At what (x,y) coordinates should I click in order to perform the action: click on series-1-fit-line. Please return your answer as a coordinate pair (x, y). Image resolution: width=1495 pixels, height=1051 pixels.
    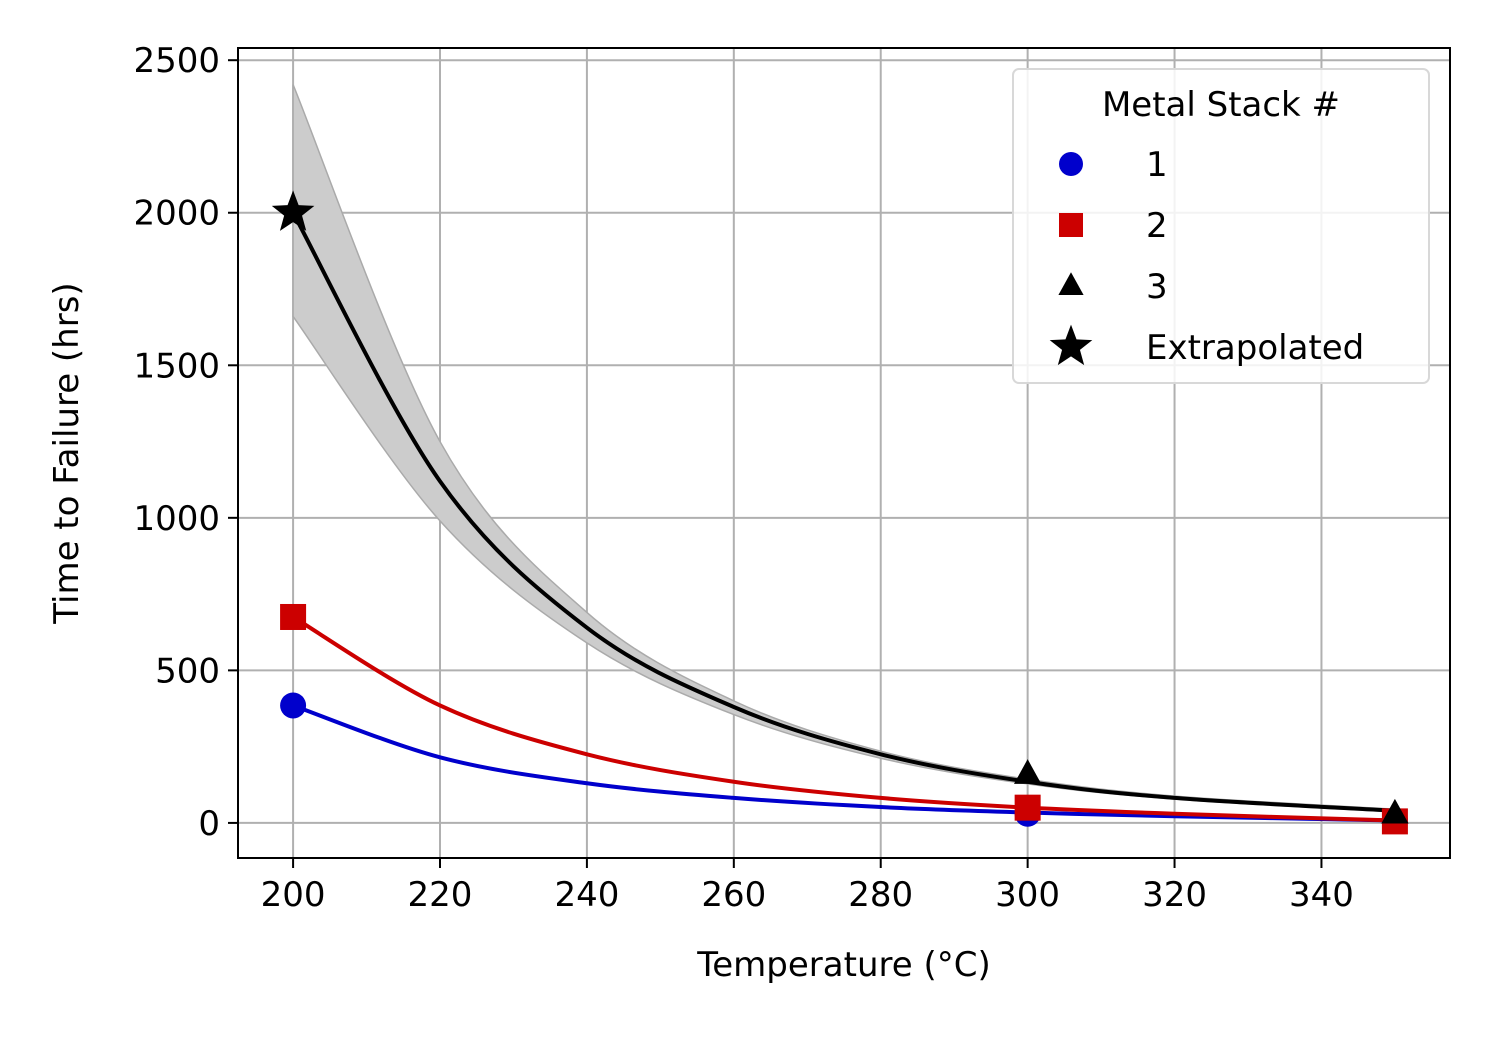
    Looking at the image, I should click on (843, 763).